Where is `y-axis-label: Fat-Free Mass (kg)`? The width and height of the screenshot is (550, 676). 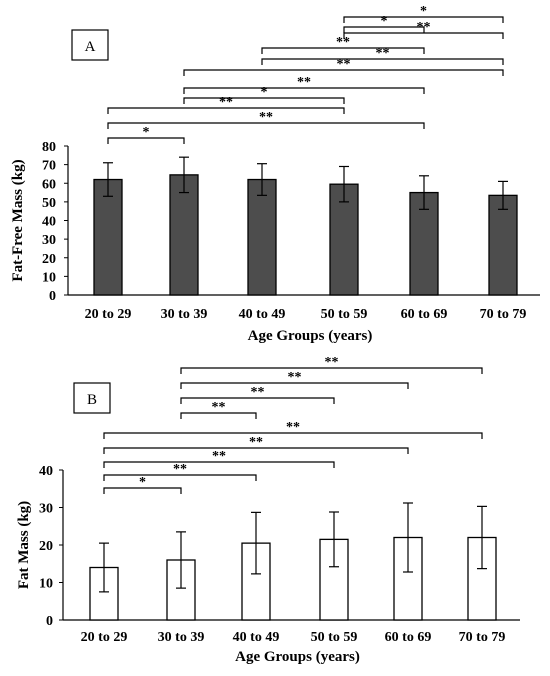 y-axis-label: Fat-Free Mass (kg) is located at coordinates (18, 220).